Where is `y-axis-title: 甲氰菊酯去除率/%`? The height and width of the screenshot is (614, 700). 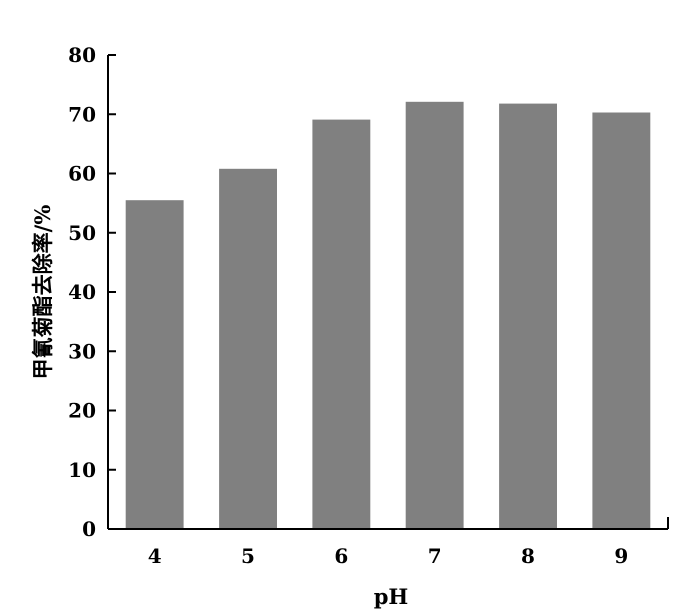
y-axis-title: 甲氰菊酯去除率/% is located at coordinates (42, 292).